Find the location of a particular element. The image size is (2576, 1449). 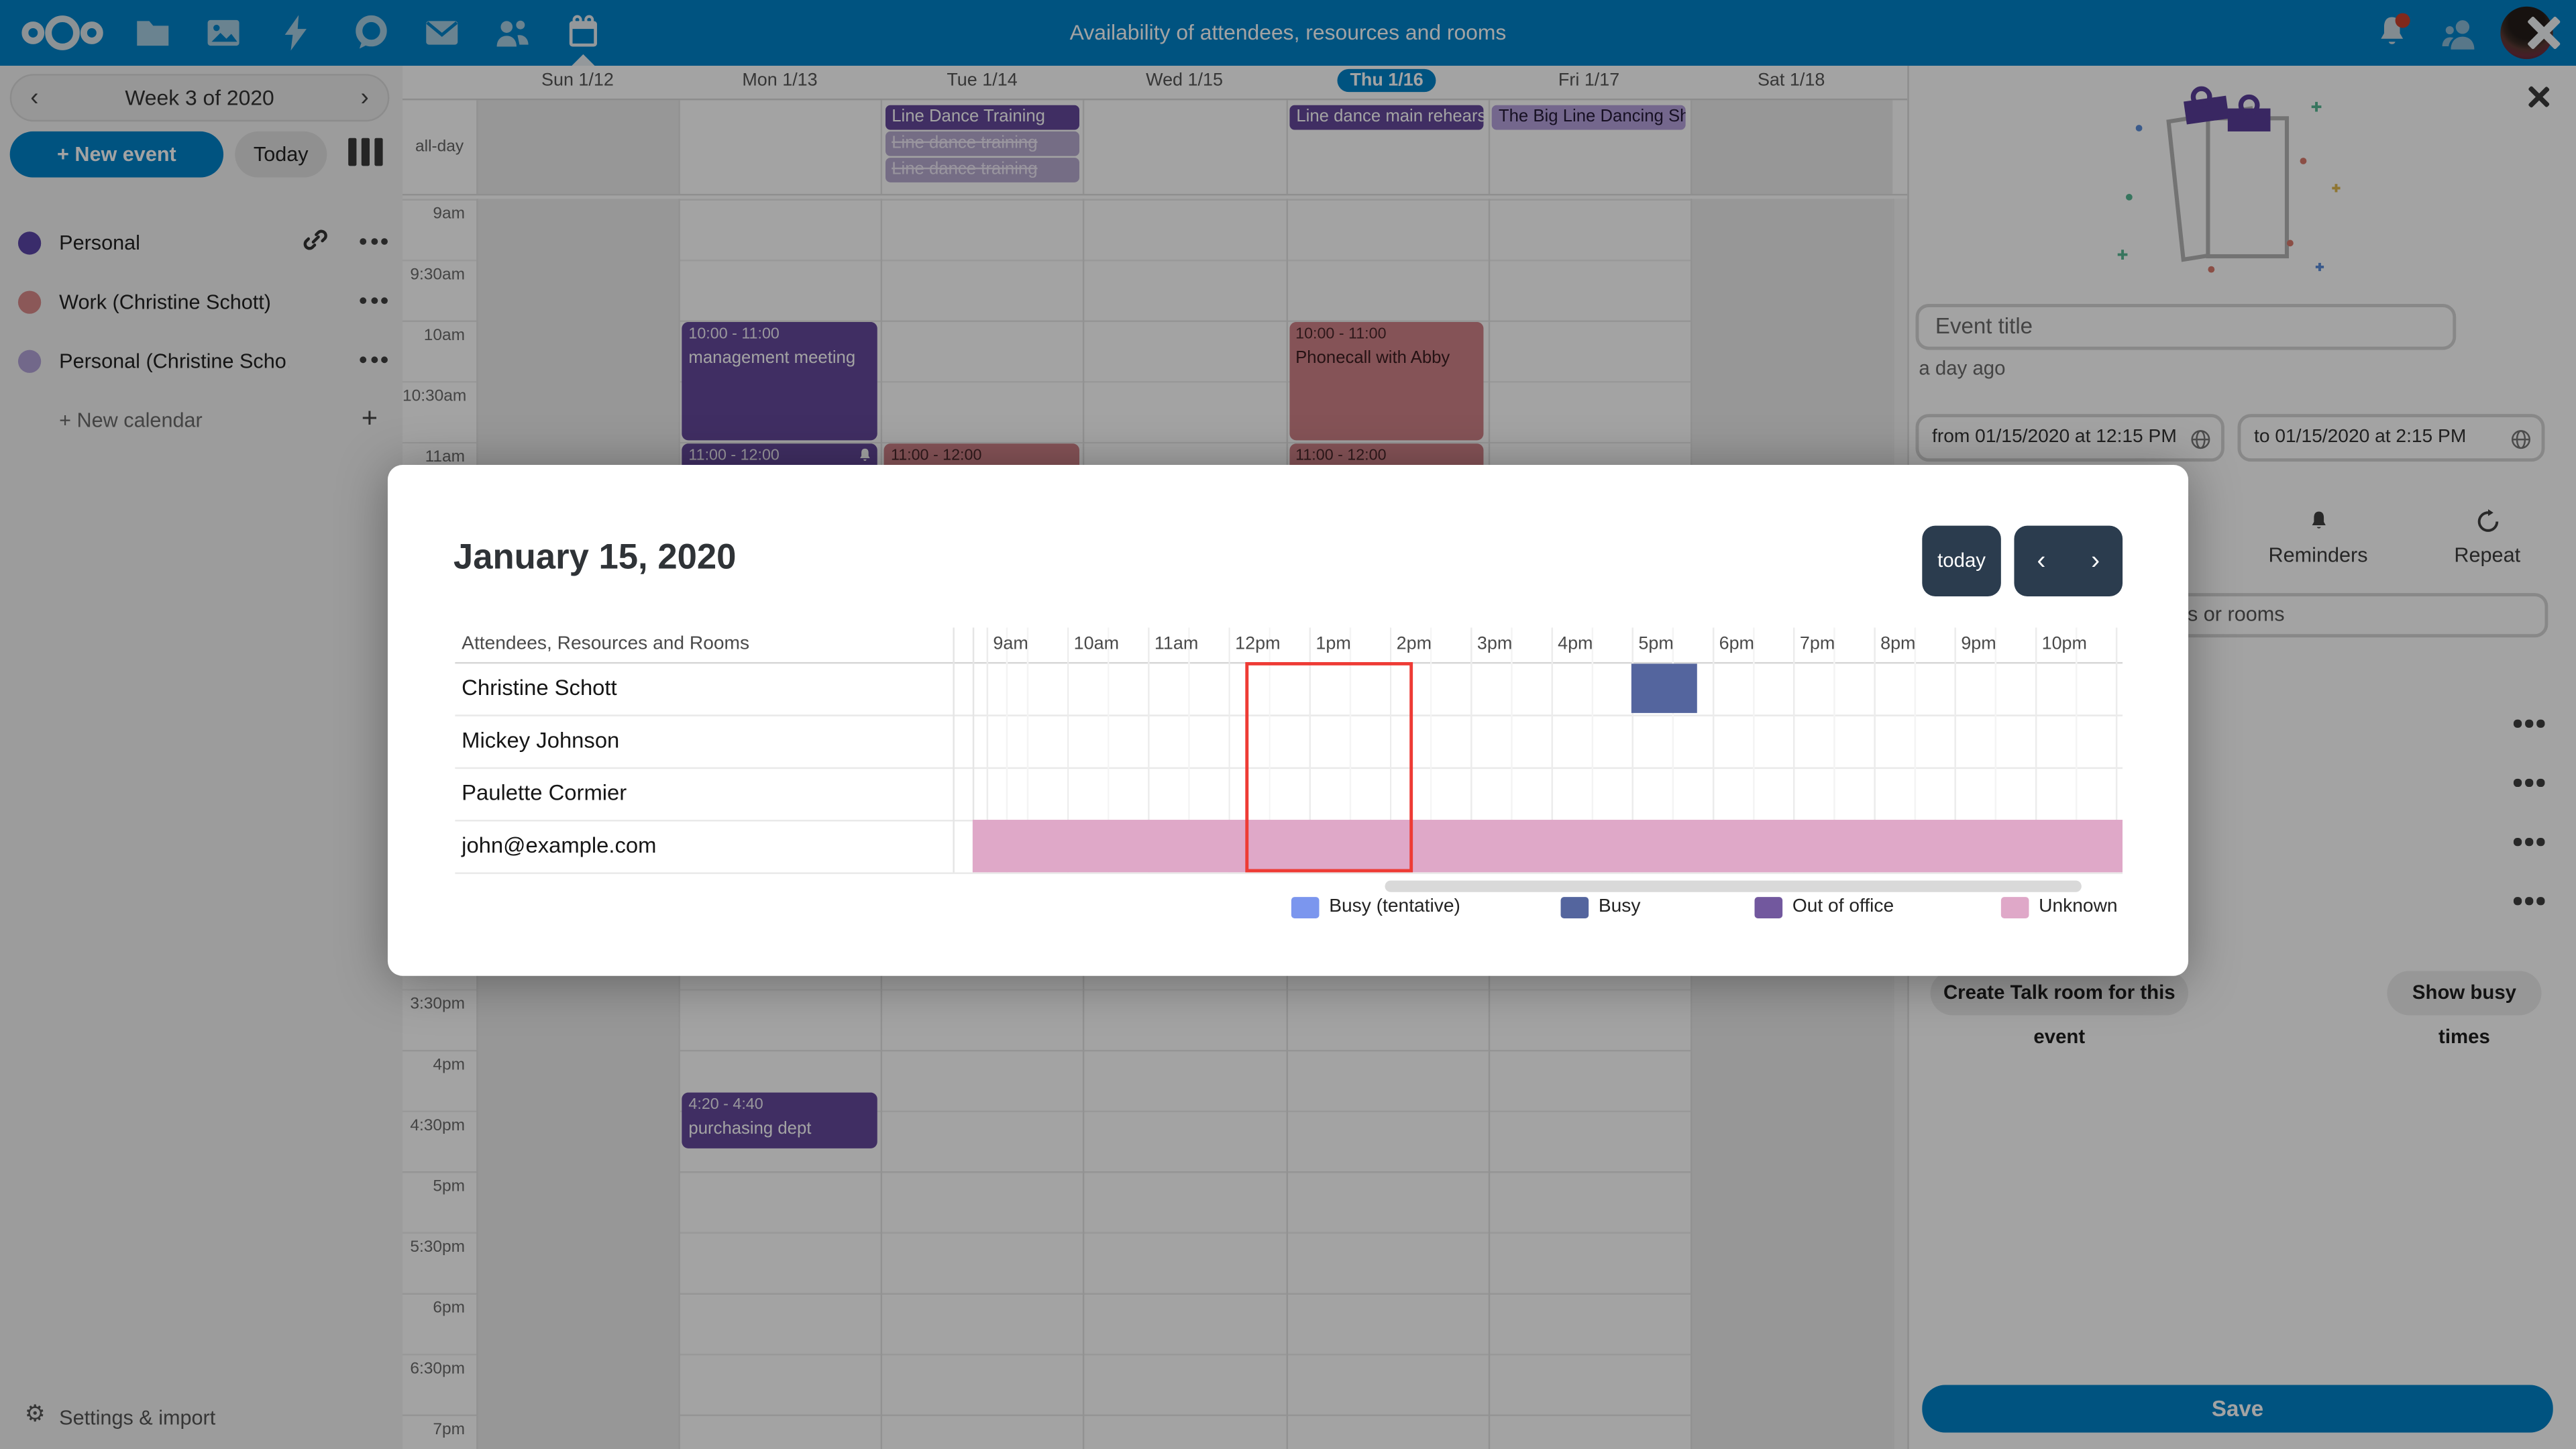

time-gutter-label: 10am is located at coordinates (444, 336).